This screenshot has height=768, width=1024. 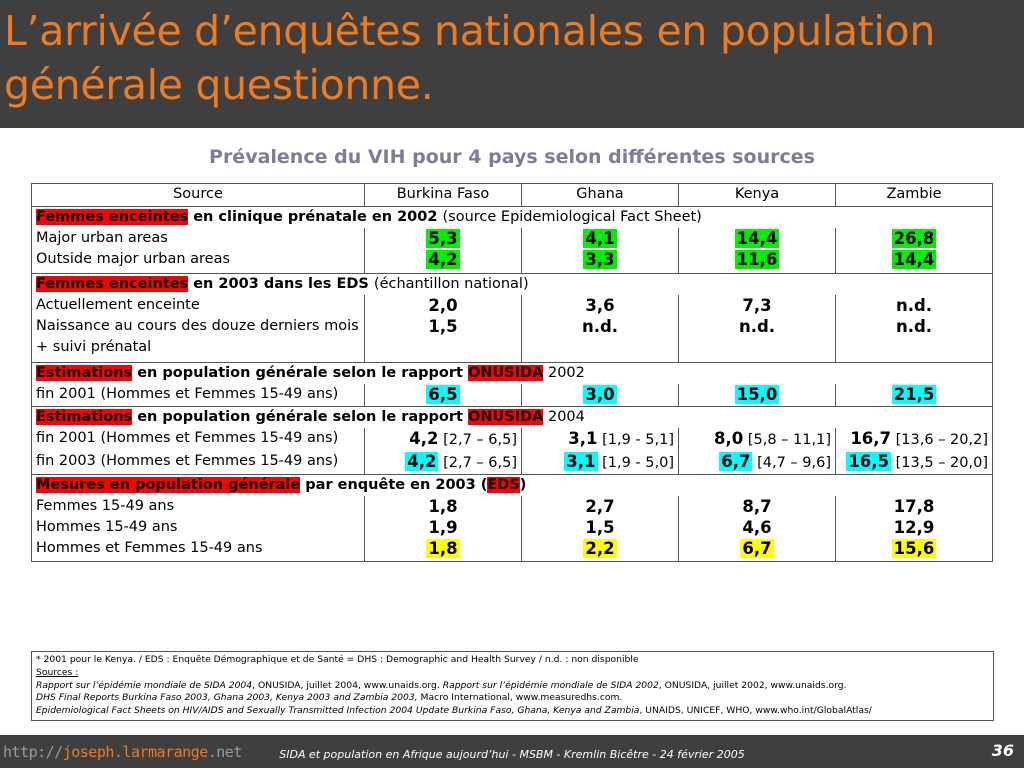 What do you see at coordinates (443, 305) in the screenshot?
I see `cell-value: 2,0` at bounding box center [443, 305].